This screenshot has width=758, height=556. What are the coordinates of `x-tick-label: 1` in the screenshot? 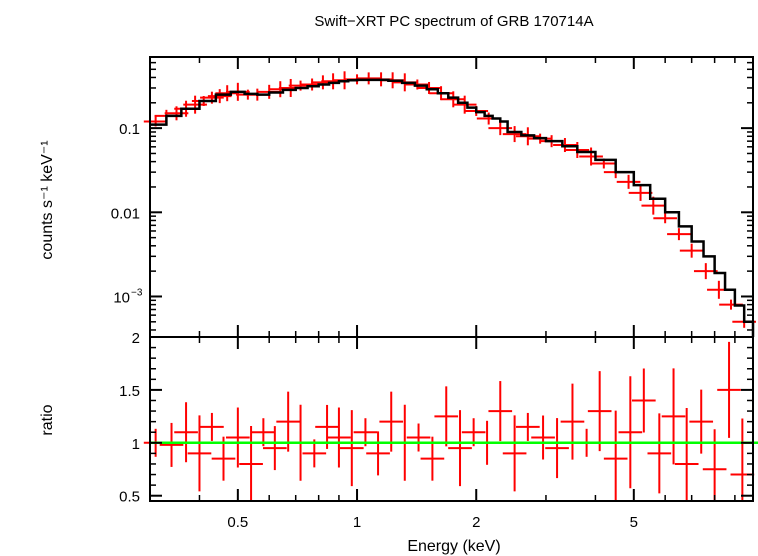 It's located at (357, 522).